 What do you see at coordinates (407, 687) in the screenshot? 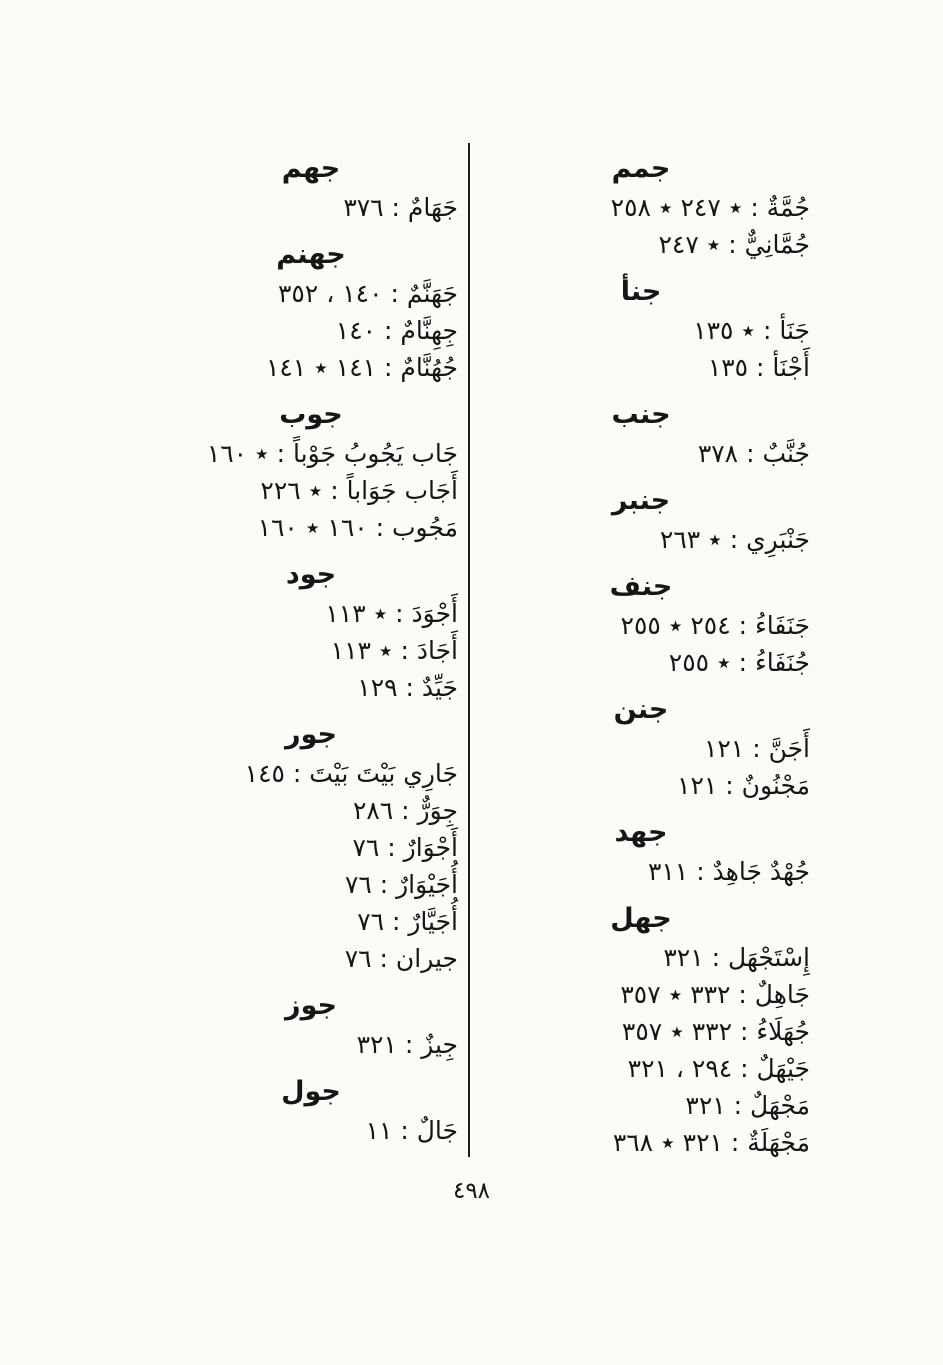
I see `index-entry: جَيِّدٌ : ١٢٩` at bounding box center [407, 687].